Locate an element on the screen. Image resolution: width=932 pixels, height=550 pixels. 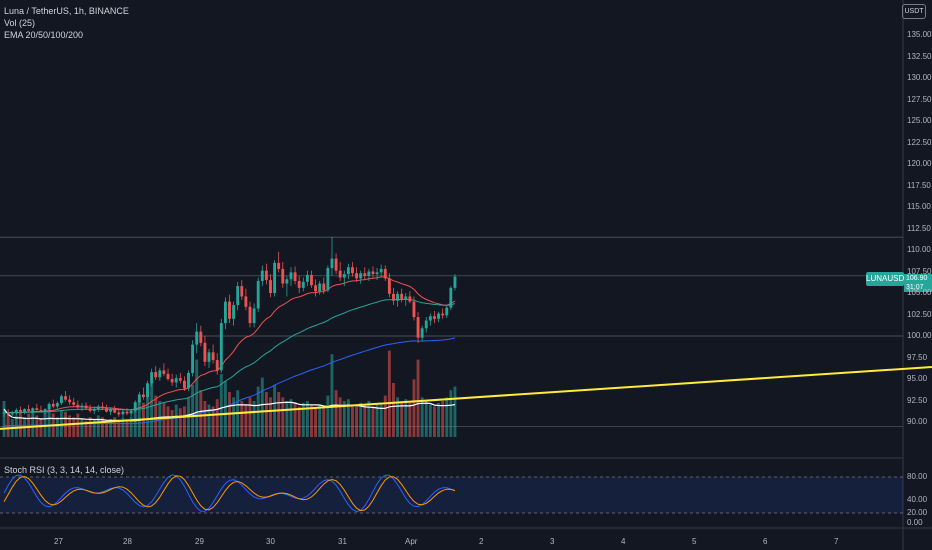
stoch-rsi-axis-label: 80.00 is located at coordinates (917, 476).